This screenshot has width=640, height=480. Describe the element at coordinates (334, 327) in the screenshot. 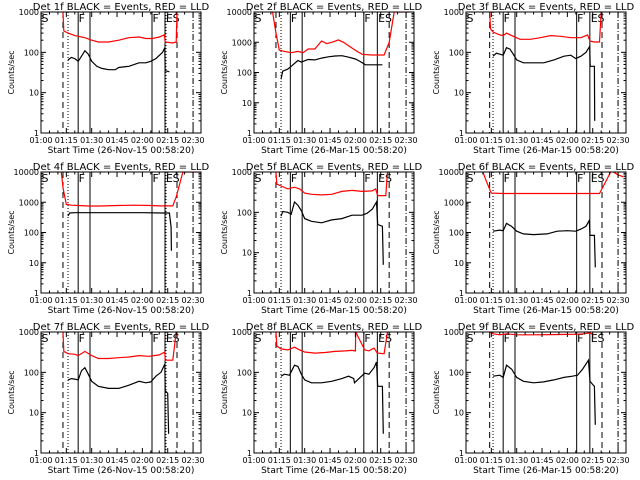

I see `panel-title: Det 8f BLACK = Events, RED = LLD` at that location.